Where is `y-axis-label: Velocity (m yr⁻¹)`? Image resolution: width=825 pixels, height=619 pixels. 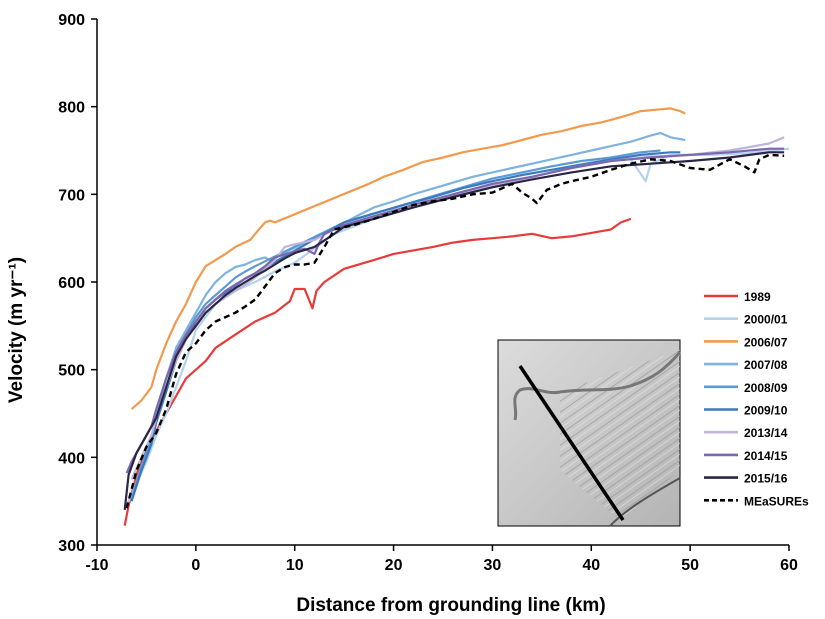
y-axis-label: Velocity (m yr⁻¹) is located at coordinates (16, 330).